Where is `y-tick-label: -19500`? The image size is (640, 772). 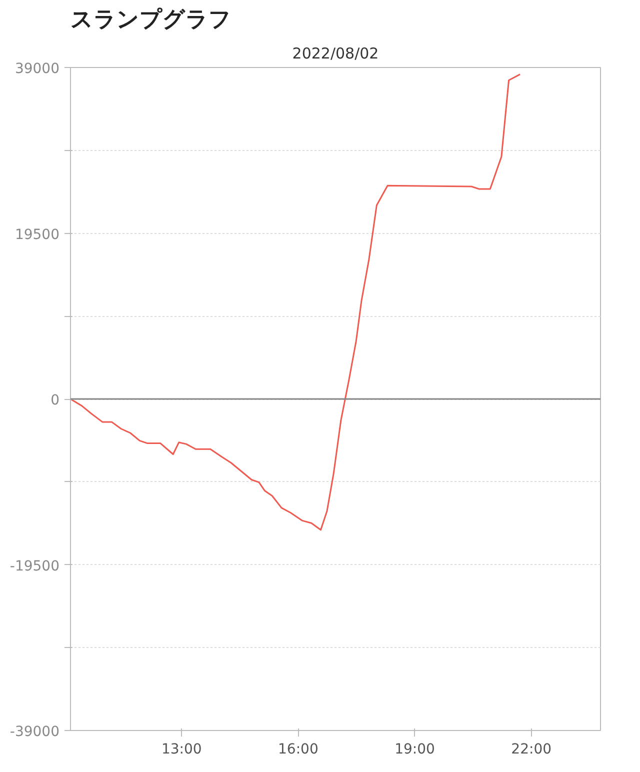
y-tick-label: -19500 is located at coordinates (35, 566).